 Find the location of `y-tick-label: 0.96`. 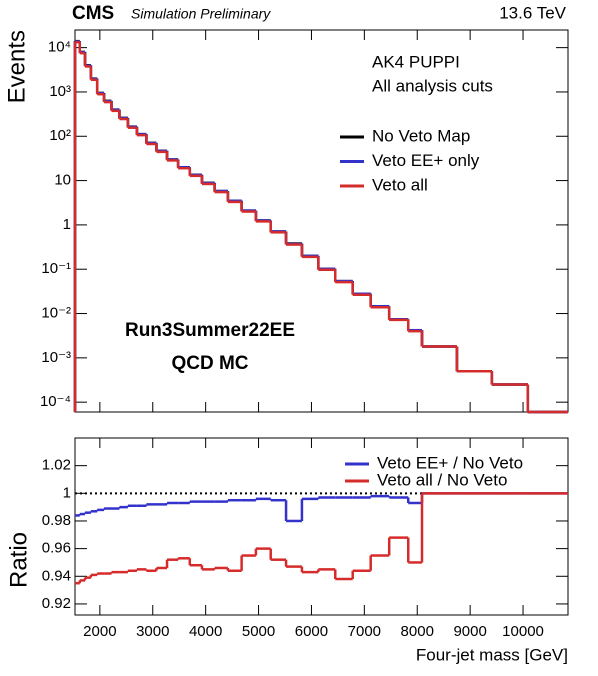

y-tick-label: 0.96 is located at coordinates (56, 548).